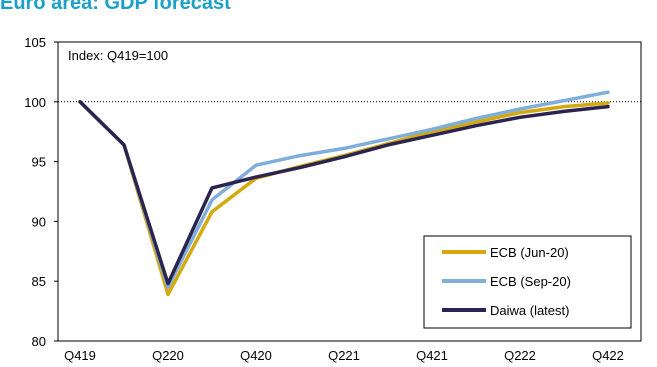  What do you see at coordinates (41, 192) in the screenshot?
I see `y-axis: 80 85 90 95 100 105` at bounding box center [41, 192].